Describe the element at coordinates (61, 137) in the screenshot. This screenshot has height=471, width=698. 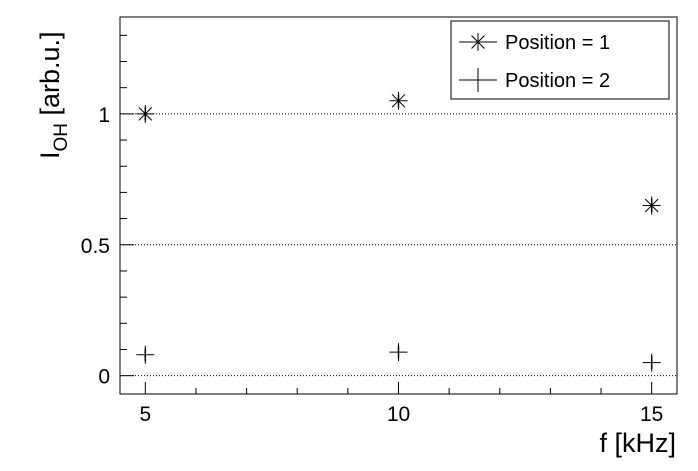
I see `y-axis-title-sub: OH` at that location.